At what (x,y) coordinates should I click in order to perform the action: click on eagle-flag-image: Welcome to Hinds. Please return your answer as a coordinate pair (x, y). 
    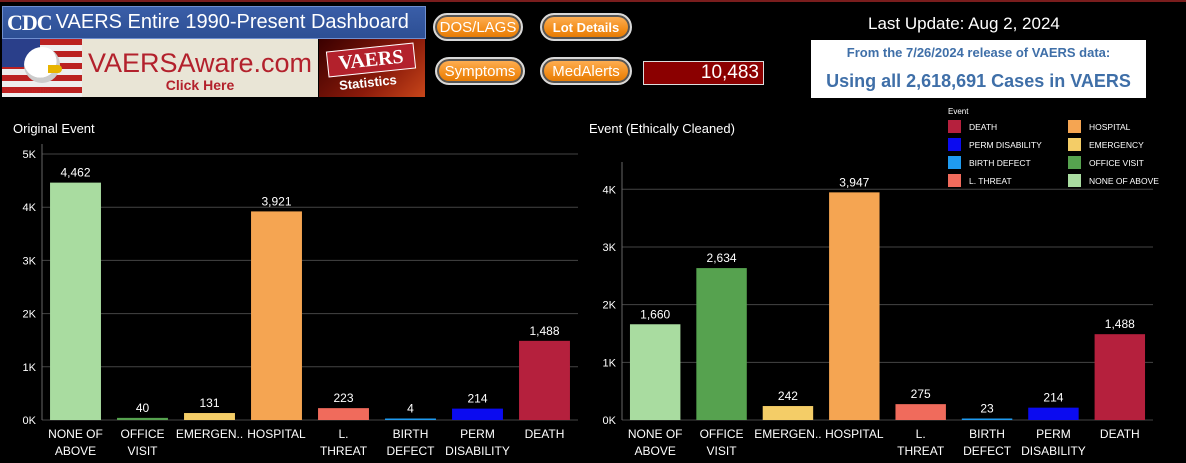
    Looking at the image, I should click on (42, 68).